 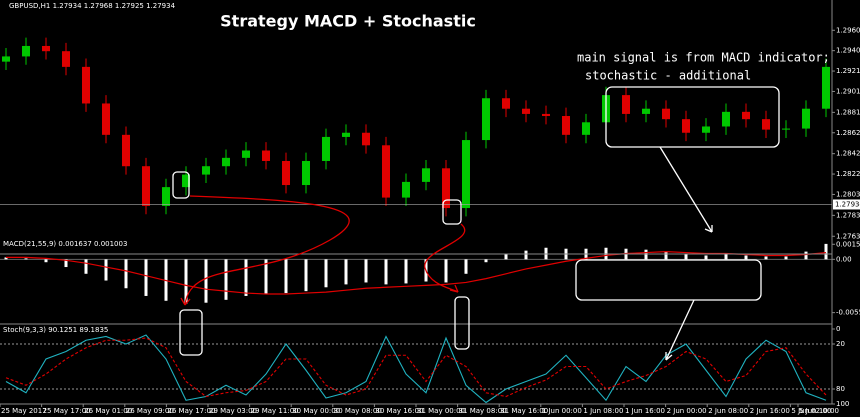 I want to click on x-tick-label: 2 Jun 00:00, so click(x=687, y=411).